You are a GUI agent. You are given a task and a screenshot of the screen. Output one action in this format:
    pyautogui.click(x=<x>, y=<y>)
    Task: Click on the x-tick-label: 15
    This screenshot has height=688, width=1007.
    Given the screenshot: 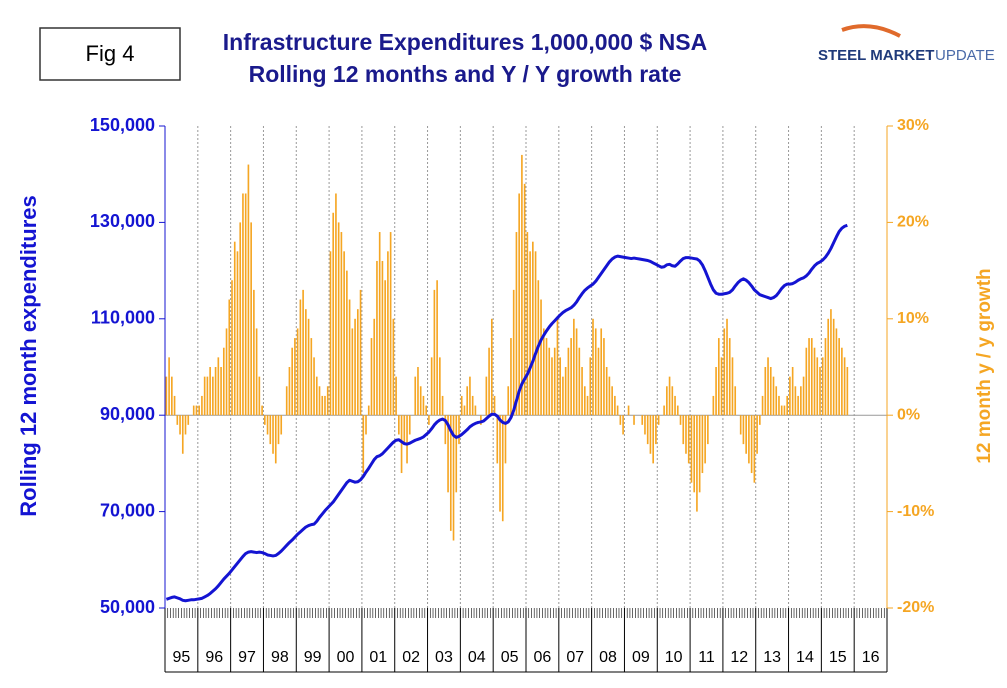 What is the action you would take?
    pyautogui.click(x=838, y=657)
    